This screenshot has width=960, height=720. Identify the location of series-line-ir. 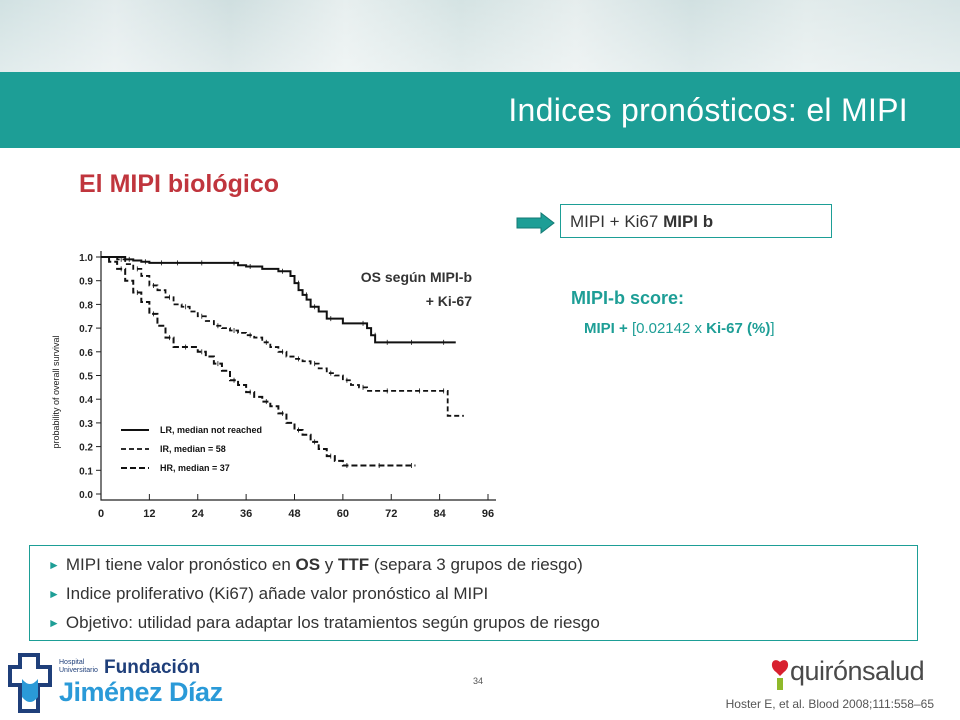
(282, 336).